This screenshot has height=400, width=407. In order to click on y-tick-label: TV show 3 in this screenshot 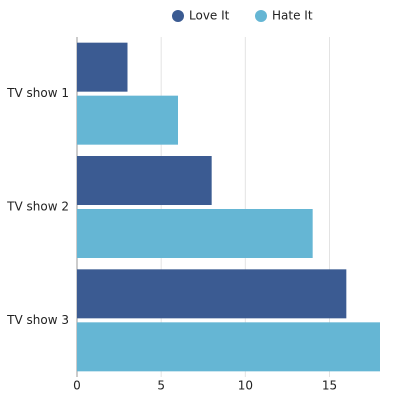, I will do `click(37, 320)`.